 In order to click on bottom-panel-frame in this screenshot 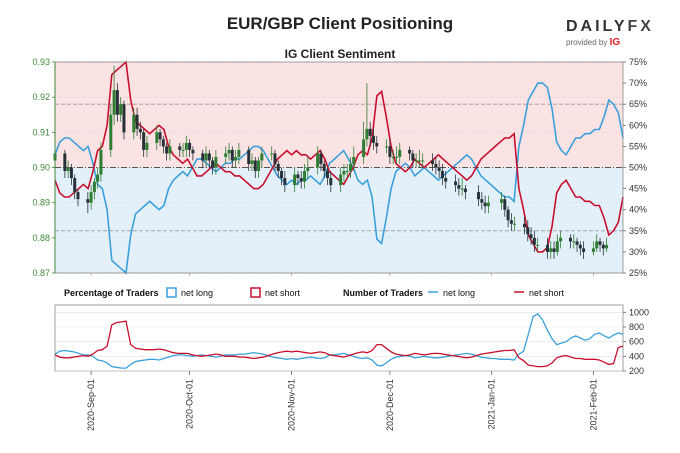, I will do `click(339, 338)`.